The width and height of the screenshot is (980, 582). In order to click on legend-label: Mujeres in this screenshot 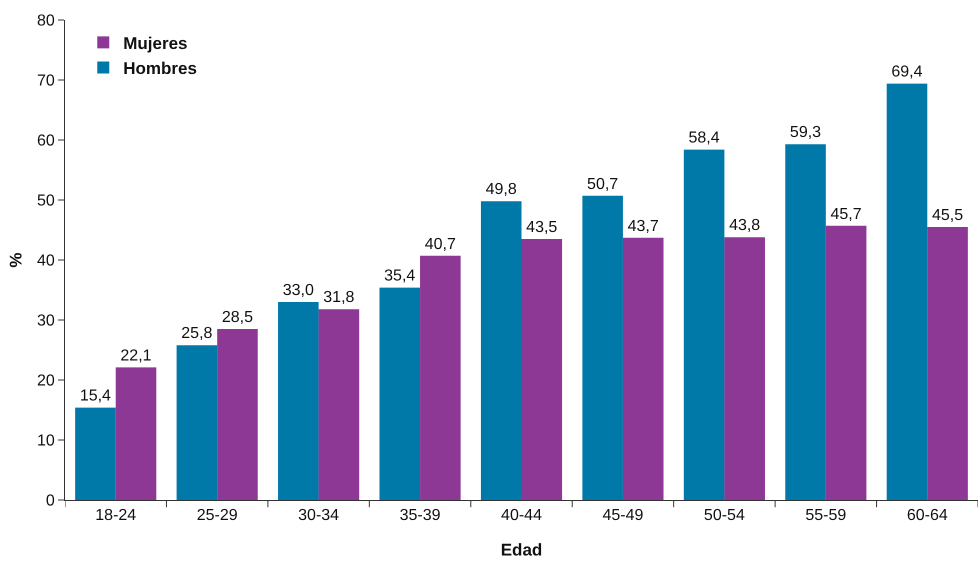, I will do `click(155, 43)`.